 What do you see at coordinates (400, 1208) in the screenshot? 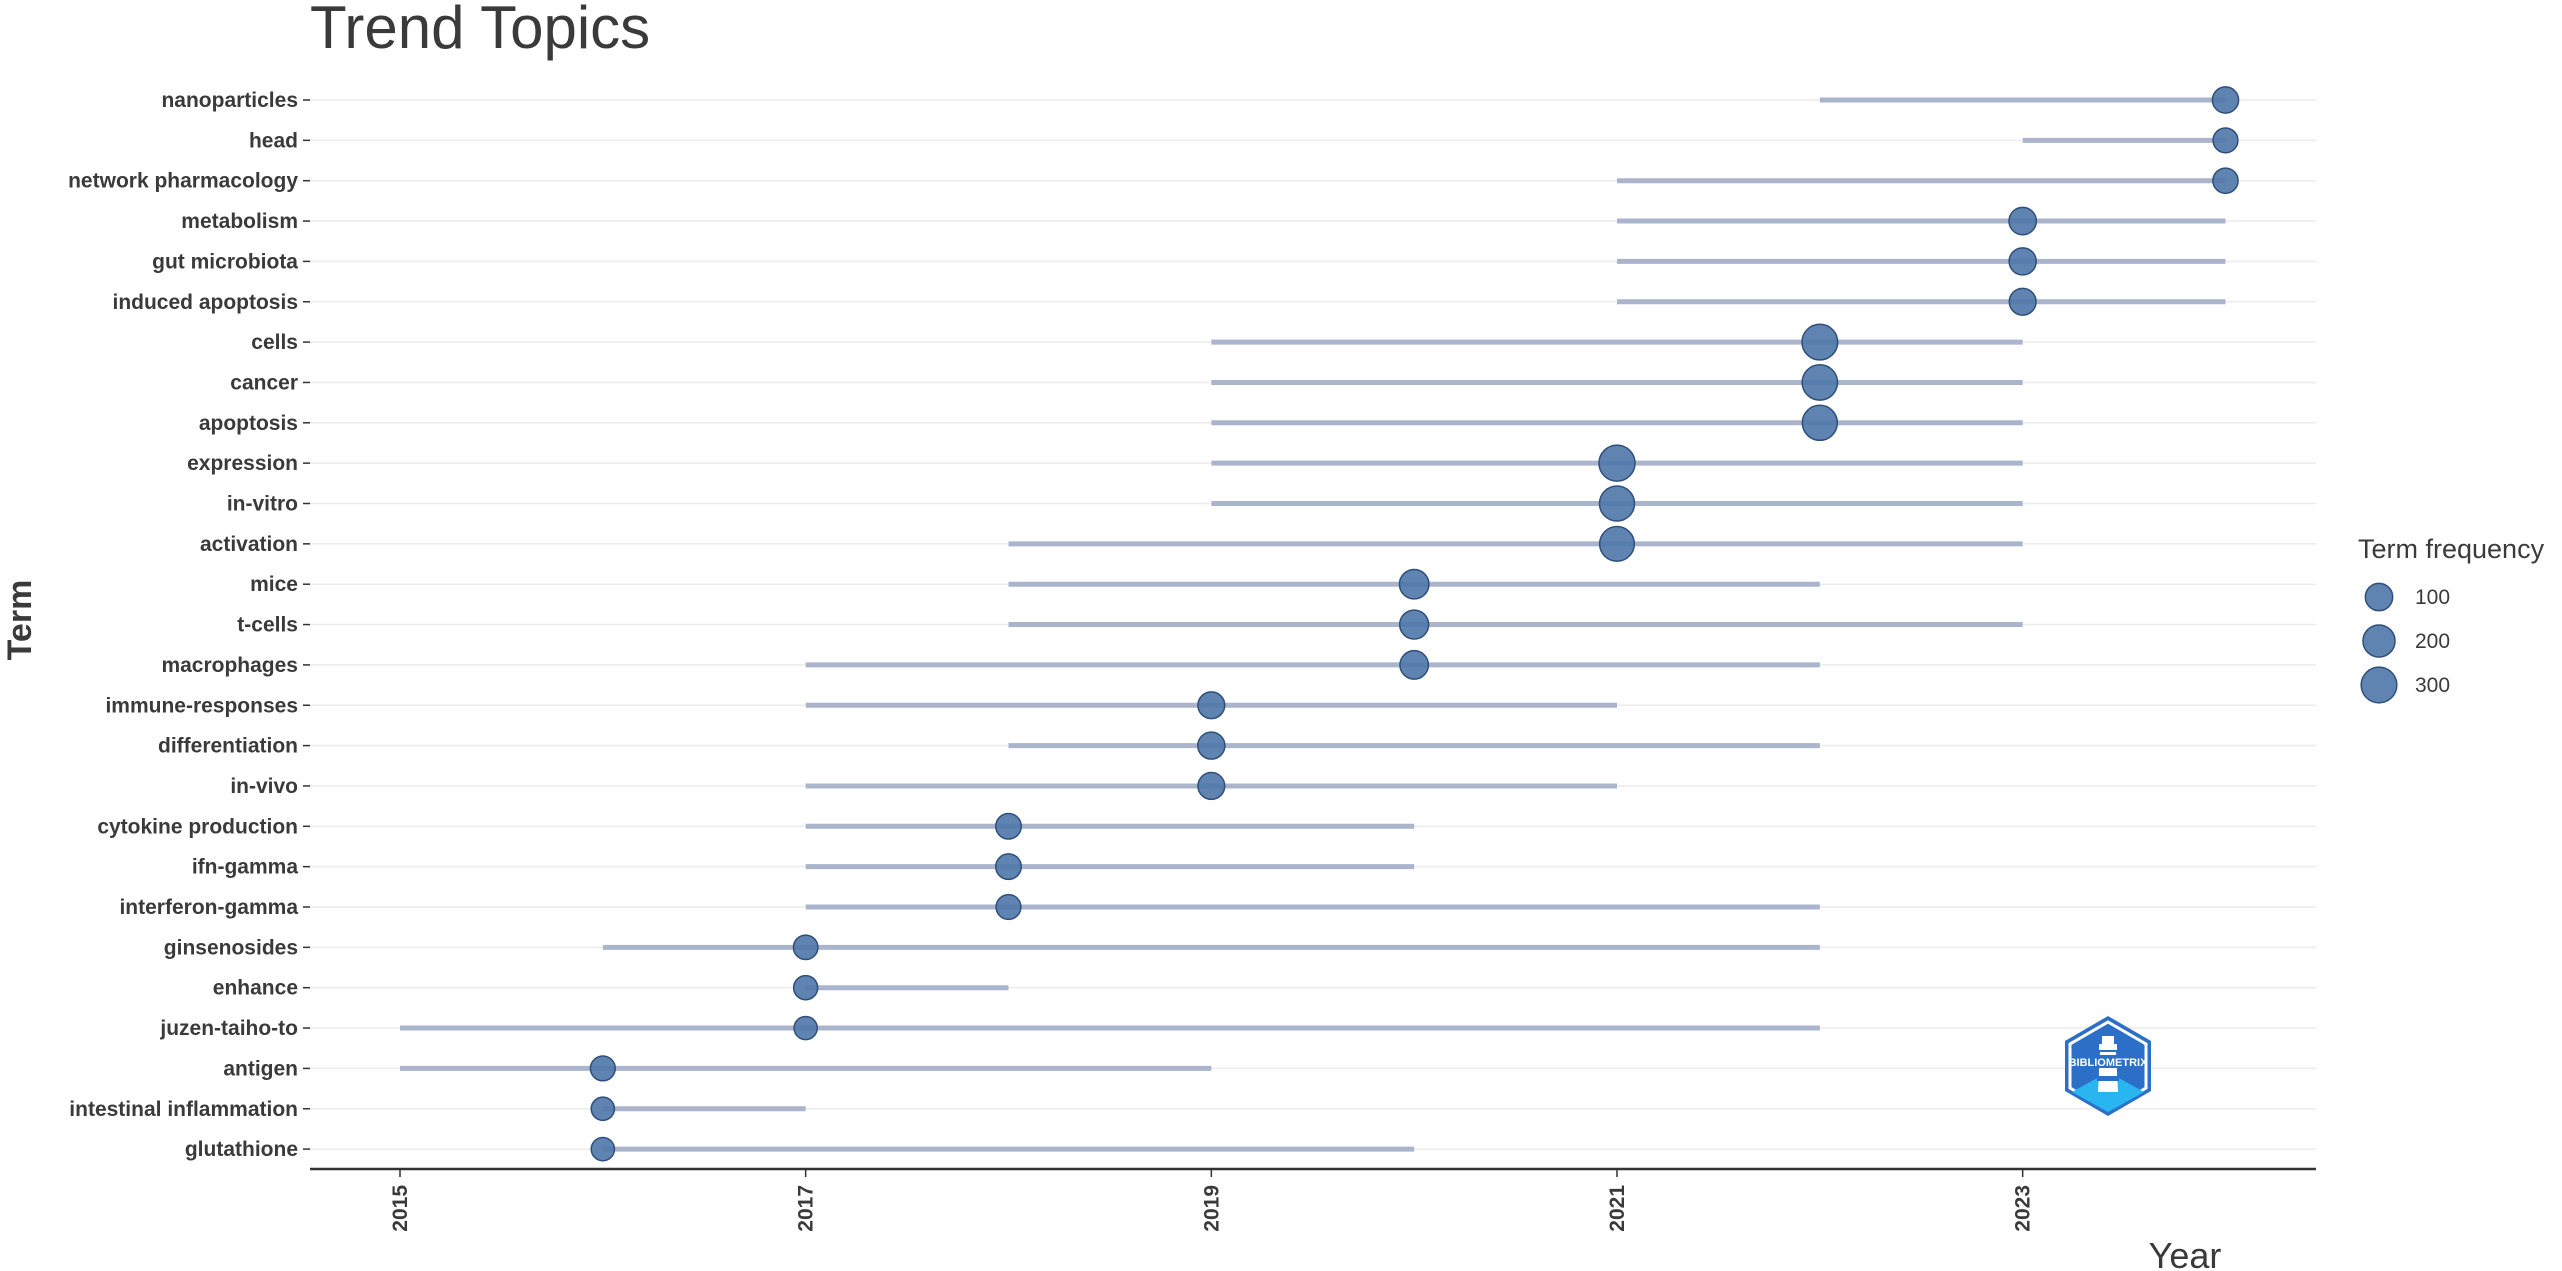
I see `x-tick-label: 2015` at bounding box center [400, 1208].